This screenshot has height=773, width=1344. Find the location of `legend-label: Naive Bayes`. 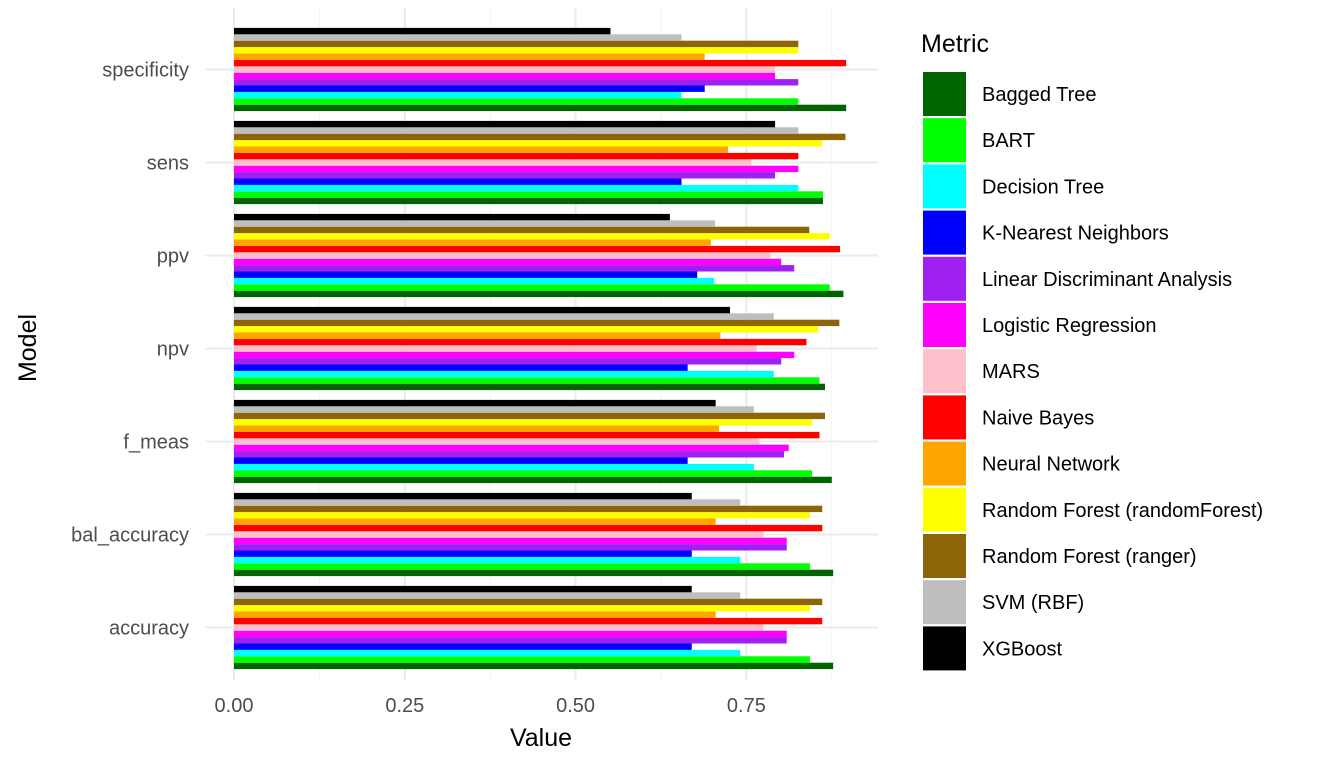

legend-label: Naive Bayes is located at coordinates (1038, 418).